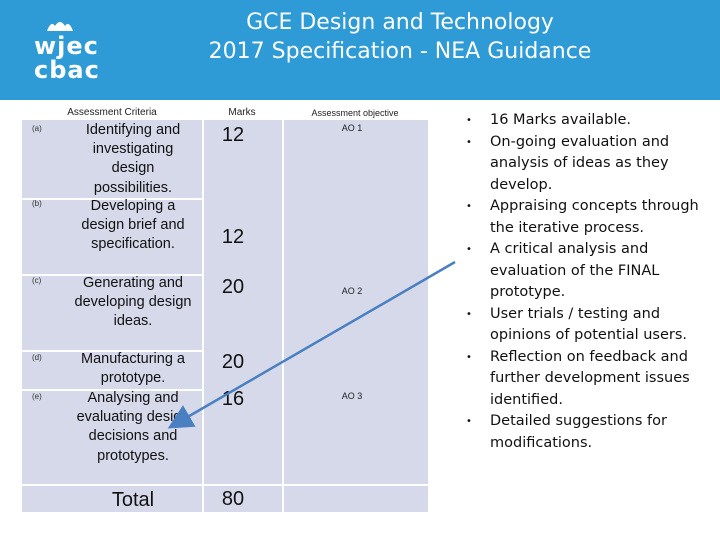  Describe the element at coordinates (37, 128) in the screenshot. I see `row-letter: (a)` at that location.